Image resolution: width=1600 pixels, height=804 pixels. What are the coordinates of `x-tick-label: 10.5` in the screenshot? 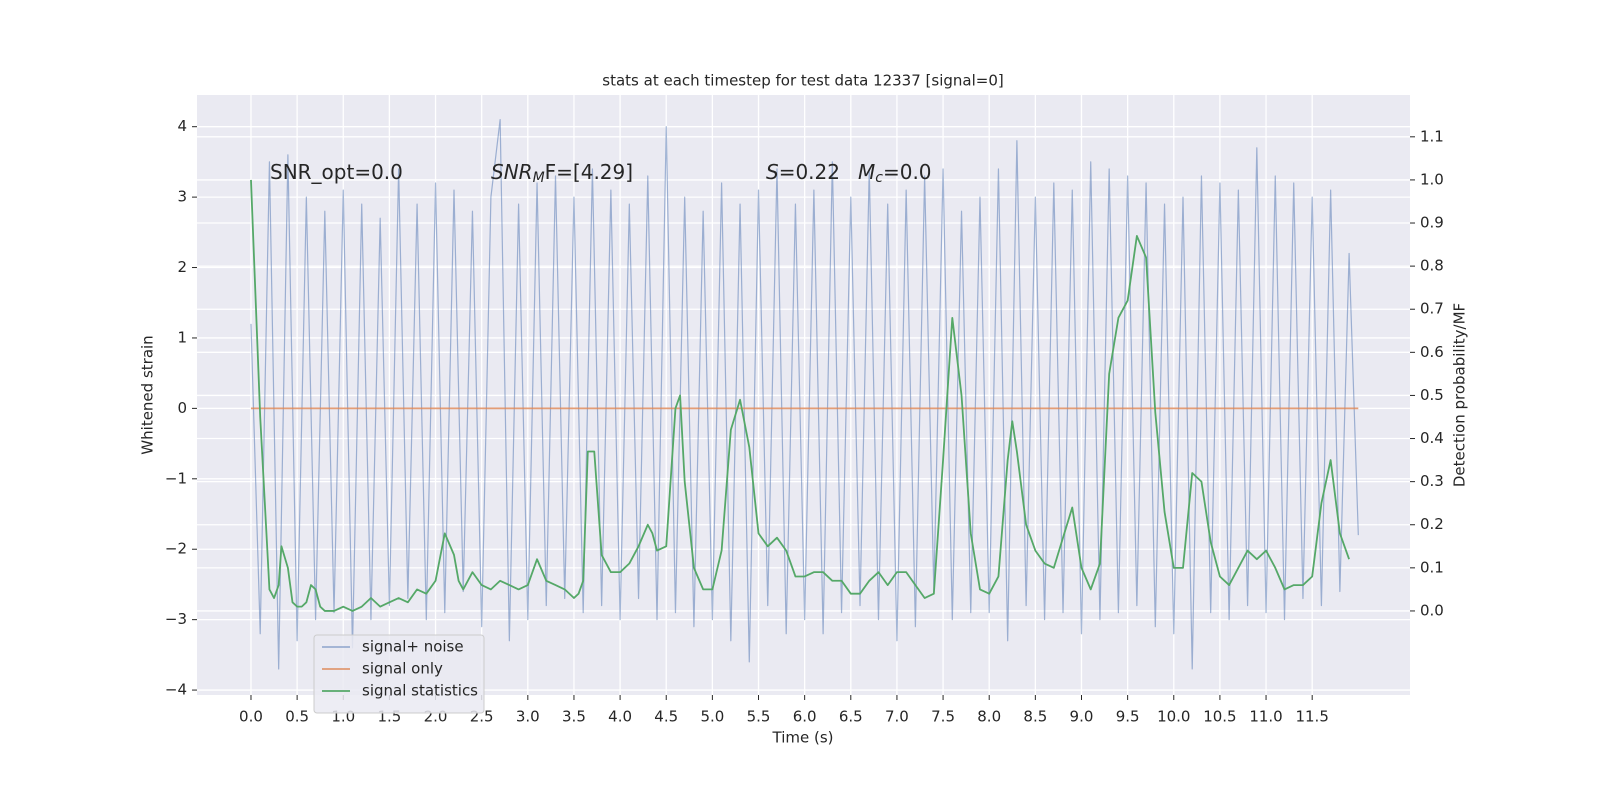 It's located at (1219, 717).